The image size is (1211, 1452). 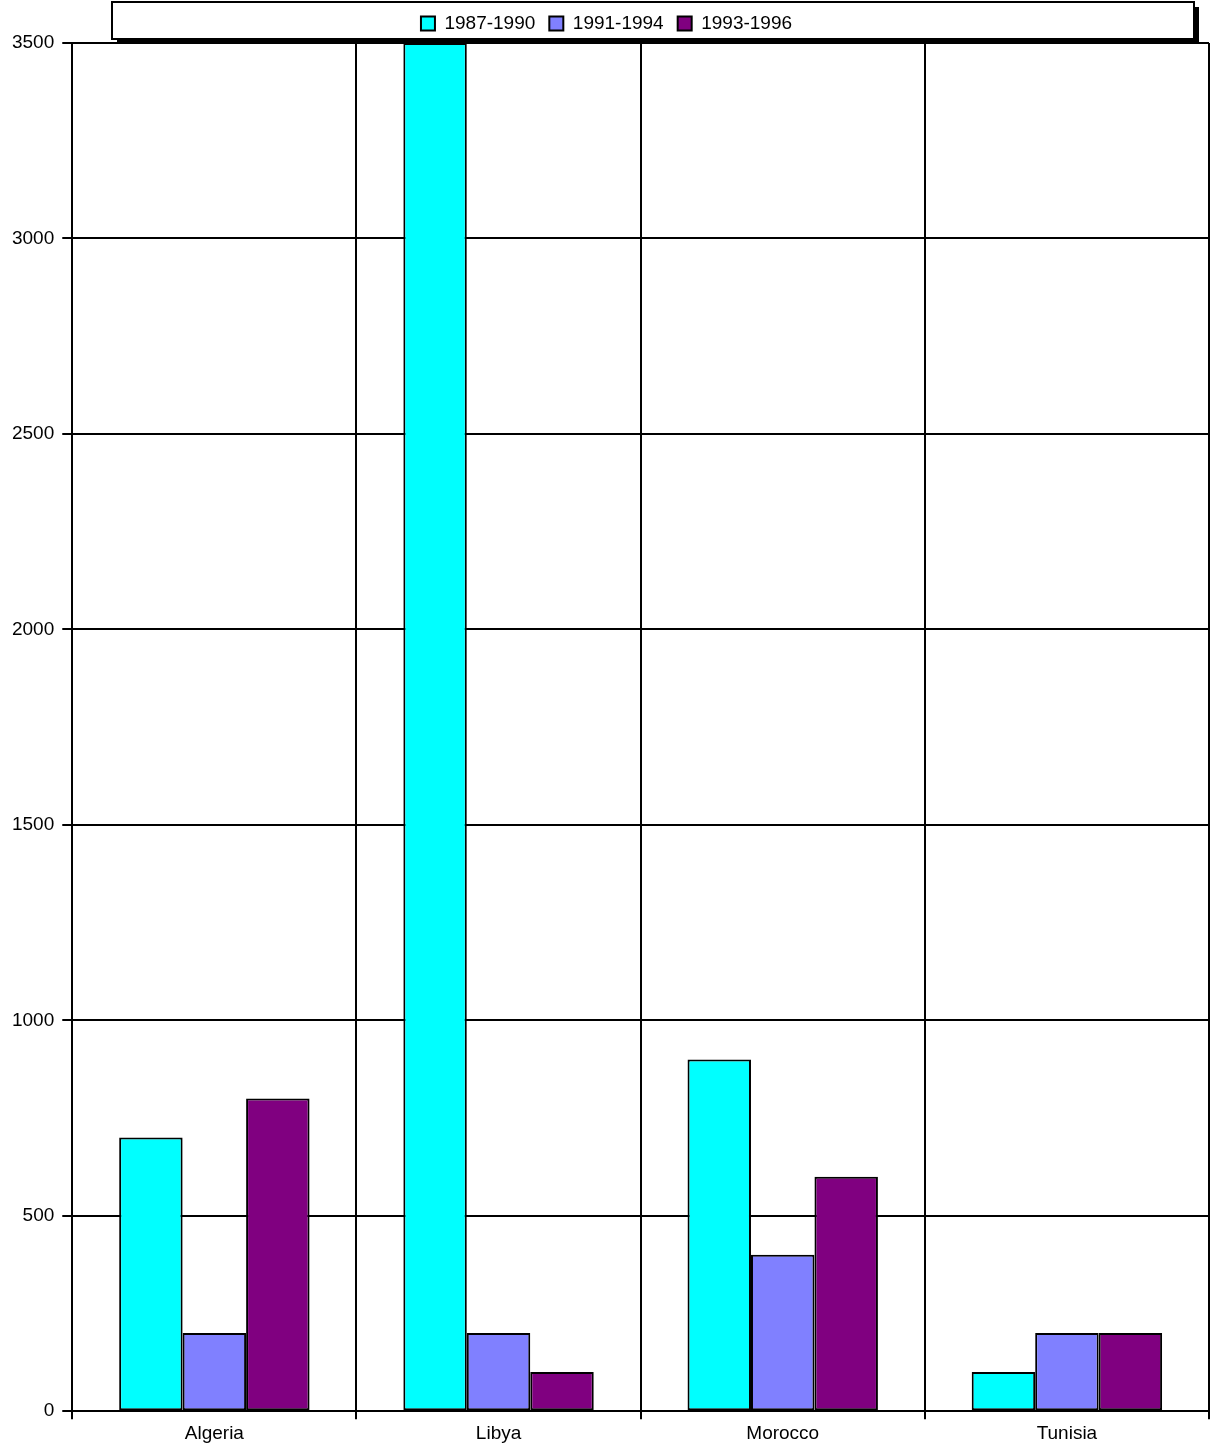 What do you see at coordinates (747, 22) in the screenshot?
I see `legend-label: 1993-1996` at bounding box center [747, 22].